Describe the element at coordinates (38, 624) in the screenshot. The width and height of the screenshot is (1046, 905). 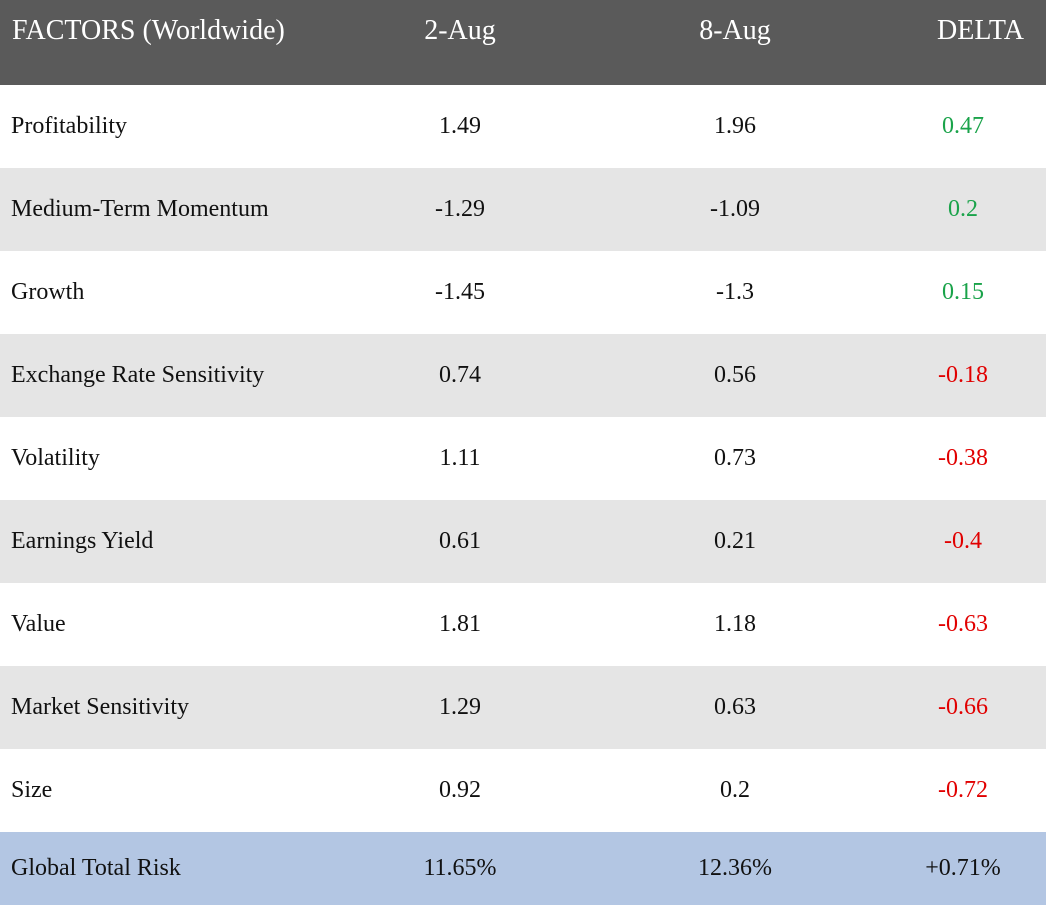
I see `factor-name: Value` at that location.